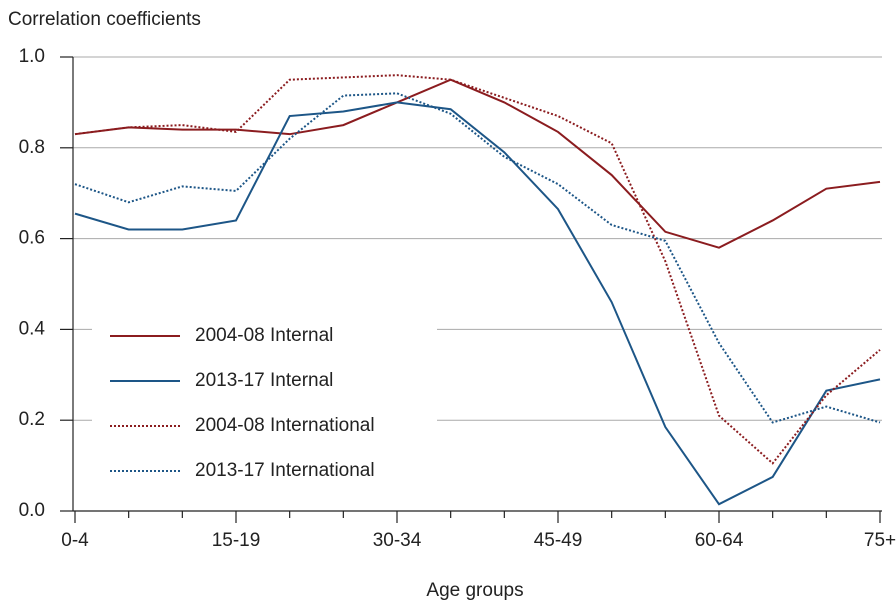 The image size is (896, 604). Describe the element at coordinates (32, 238) in the screenshot. I see `y-tick-label: 0.6` at that location.